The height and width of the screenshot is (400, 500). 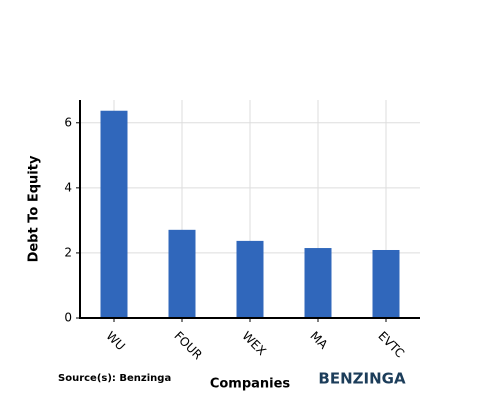 I want to click on y-tick-label: 0, so click(x=68, y=318).